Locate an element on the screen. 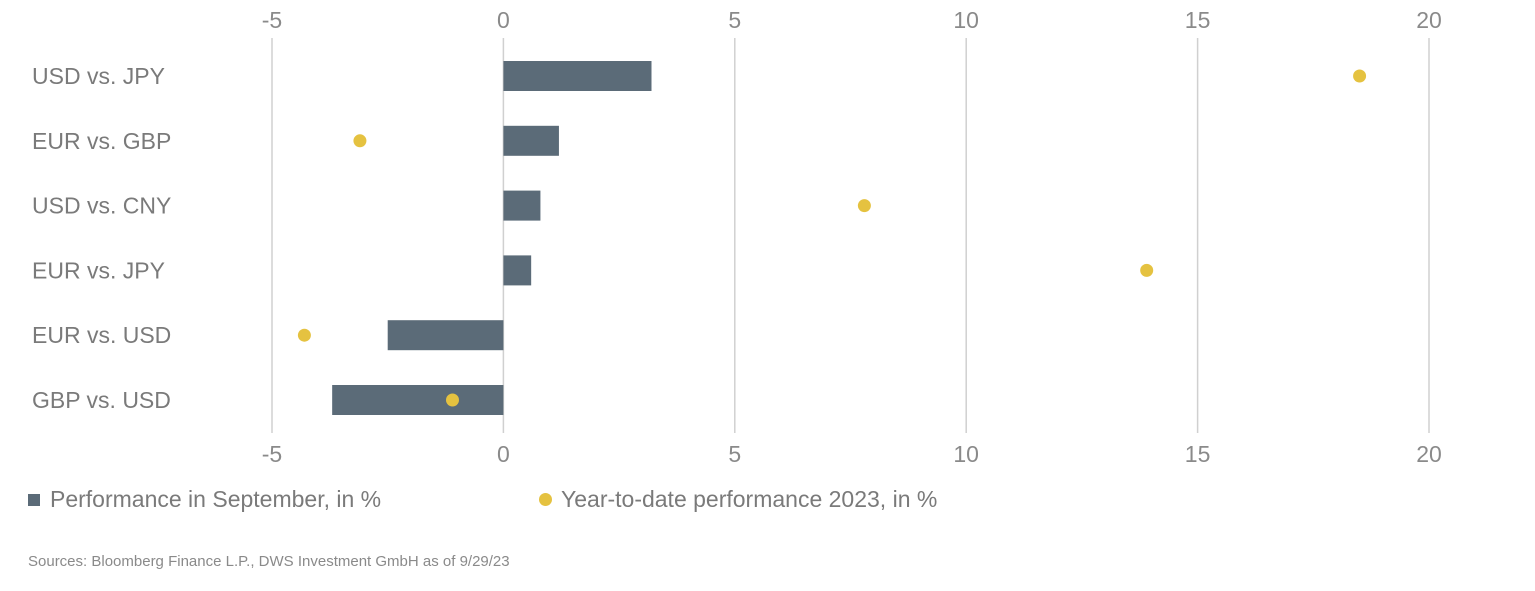 This screenshot has width=1535, height=591. bottom-tick-label: 10 is located at coordinates (966, 454).